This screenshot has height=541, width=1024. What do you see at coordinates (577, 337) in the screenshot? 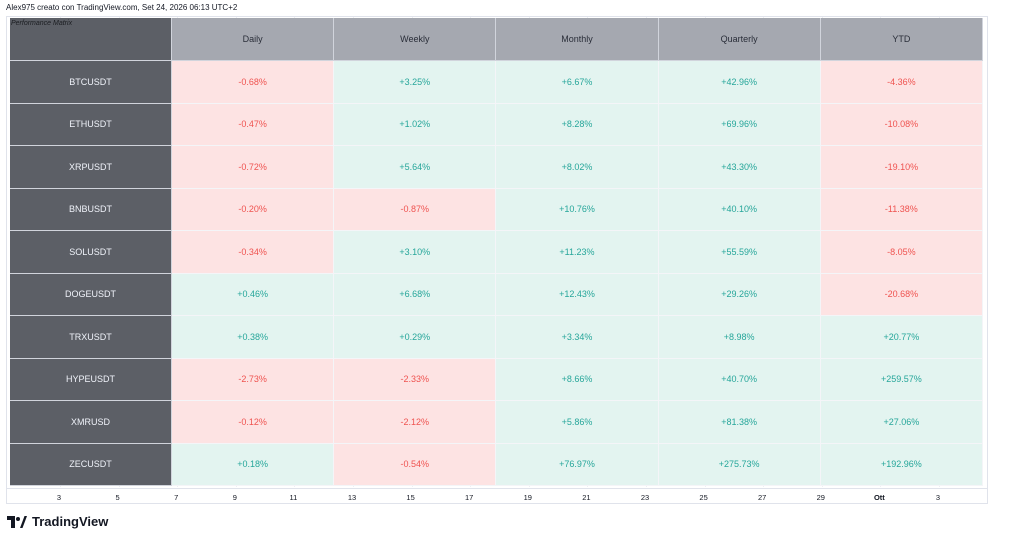
I see `performance-cell: +3.34%` at bounding box center [577, 337].